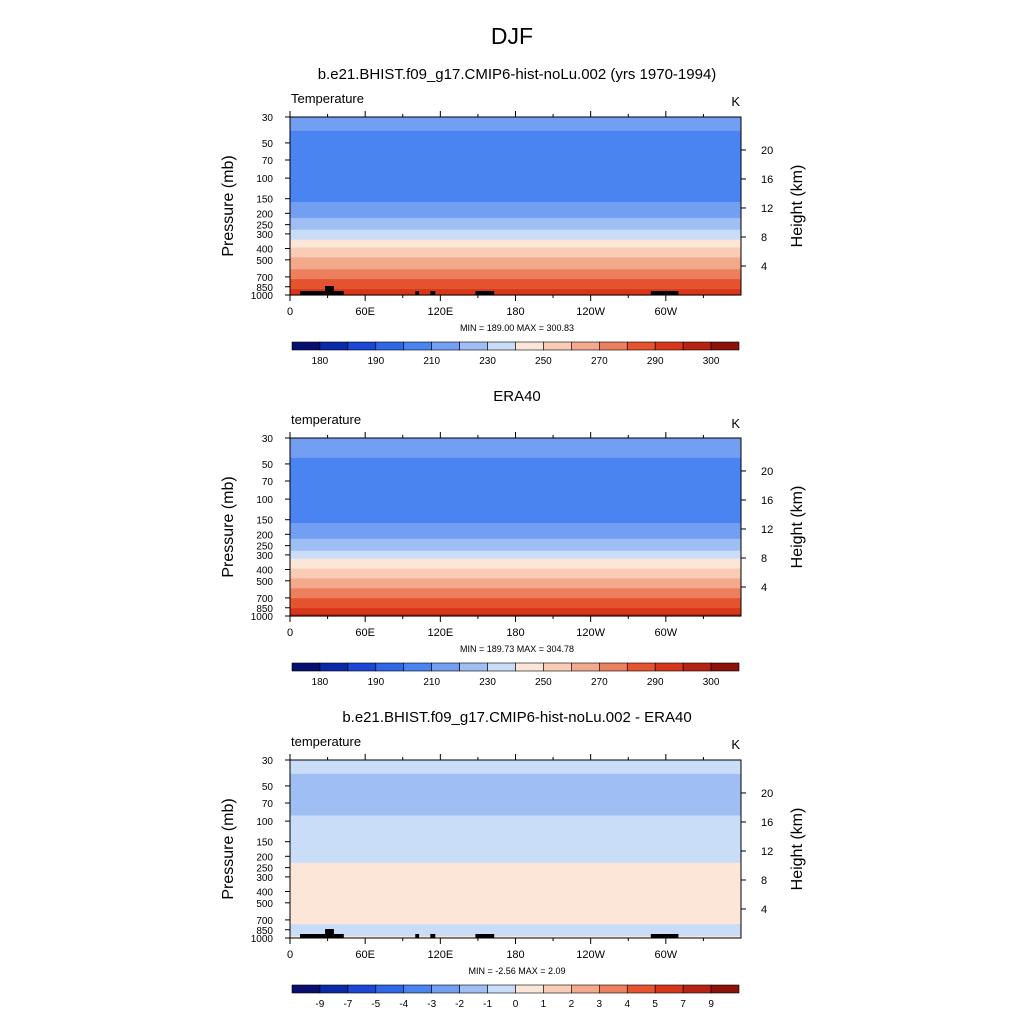 The width and height of the screenshot is (1024, 1024). Describe the element at coordinates (264, 599) in the screenshot. I see `y-tick-label: 700` at that location.